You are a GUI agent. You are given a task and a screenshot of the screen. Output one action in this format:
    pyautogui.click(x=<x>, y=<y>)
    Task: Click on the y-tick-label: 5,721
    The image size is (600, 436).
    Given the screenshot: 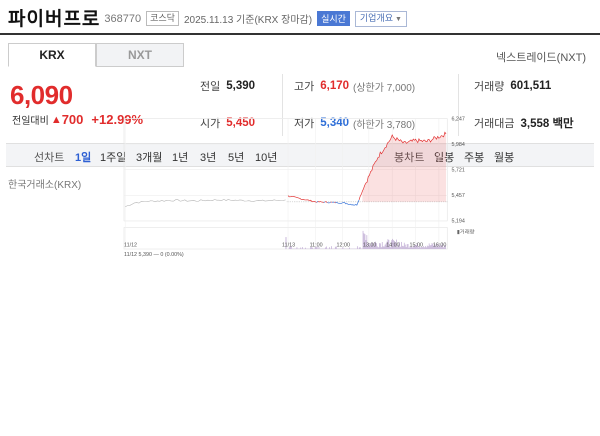 What is the action you would take?
    pyautogui.click(x=457, y=170)
    